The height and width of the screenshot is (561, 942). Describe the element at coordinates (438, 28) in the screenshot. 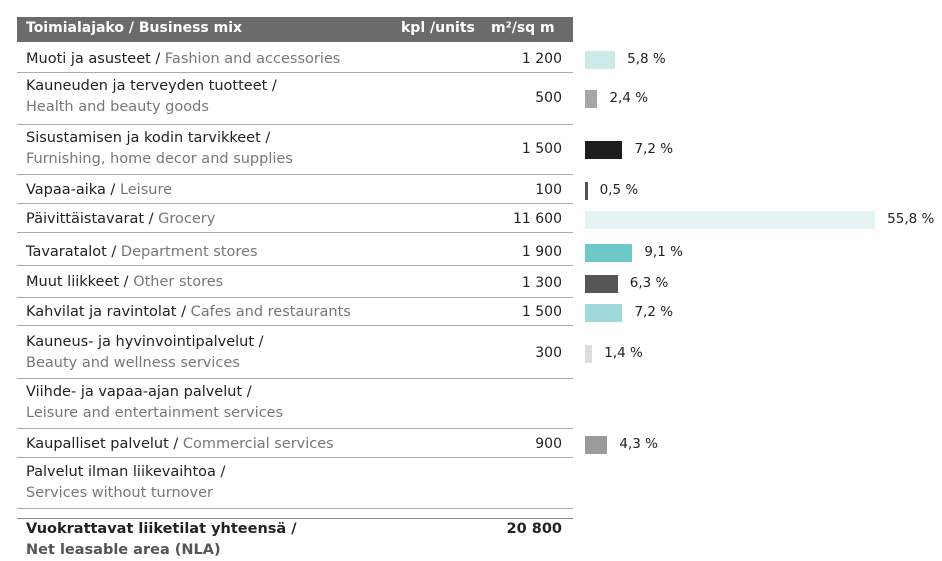

I see `header-cell: kpl /units` at that location.